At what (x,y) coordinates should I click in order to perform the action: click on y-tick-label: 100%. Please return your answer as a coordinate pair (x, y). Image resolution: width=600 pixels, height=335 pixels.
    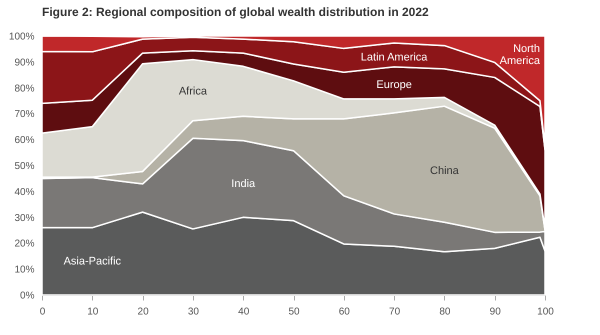
    Looking at the image, I should click on (21, 37).